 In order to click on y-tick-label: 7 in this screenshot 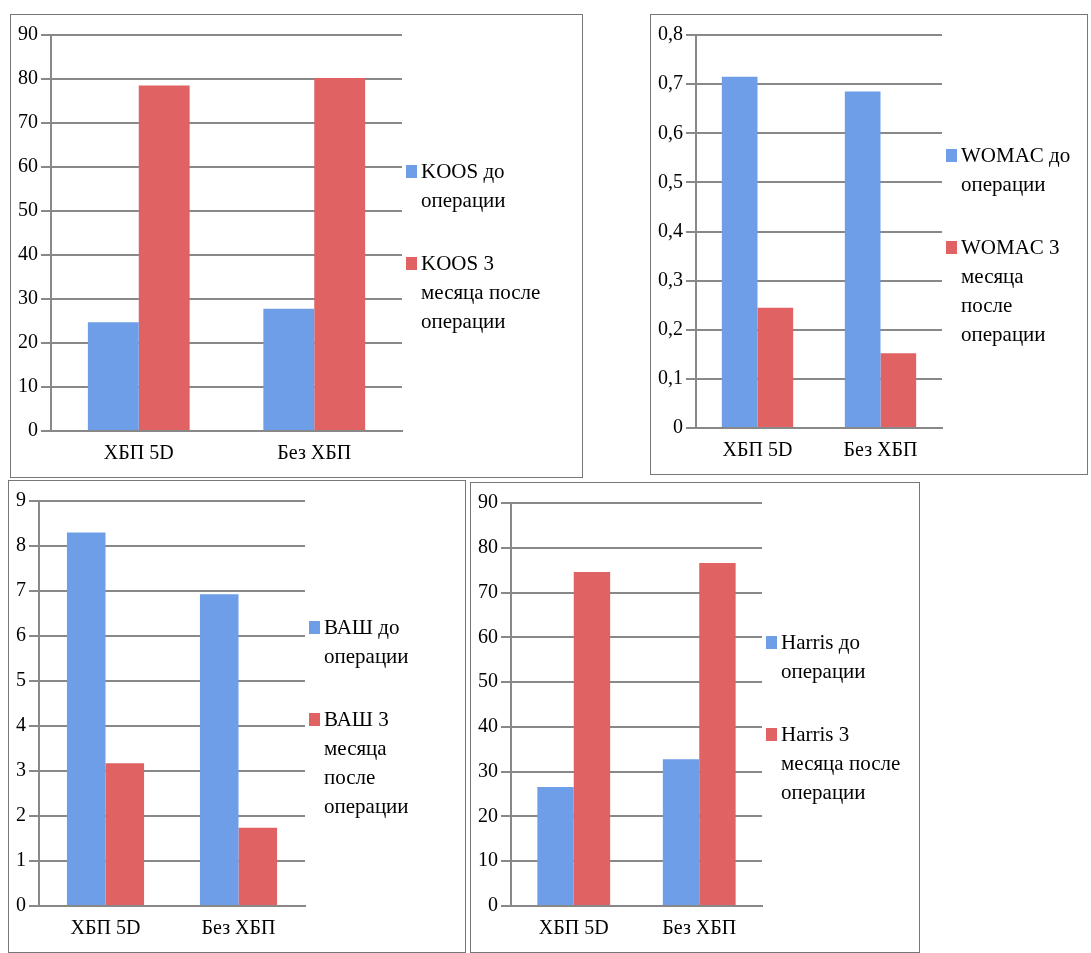, I will do `click(21, 589)`.